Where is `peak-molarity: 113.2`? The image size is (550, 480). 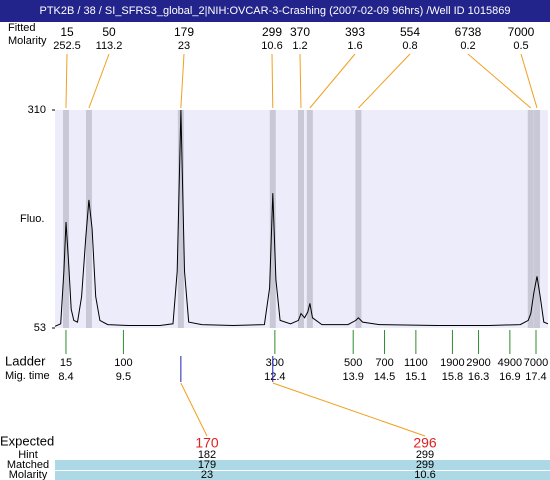 peak-molarity: 113.2 is located at coordinates (109, 46).